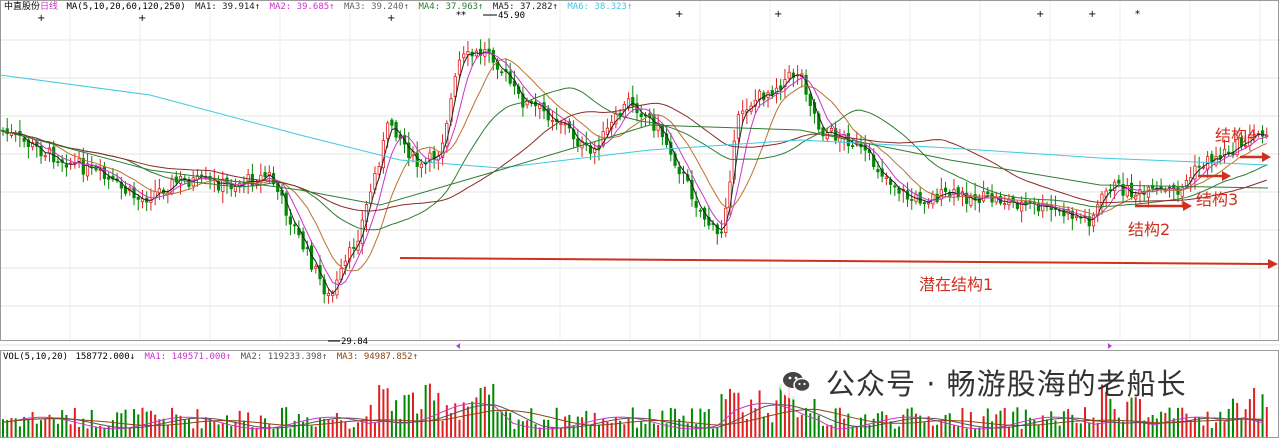 The height and width of the screenshot is (438, 1280). I want to click on volume-moving-averages, so click(633, 416).